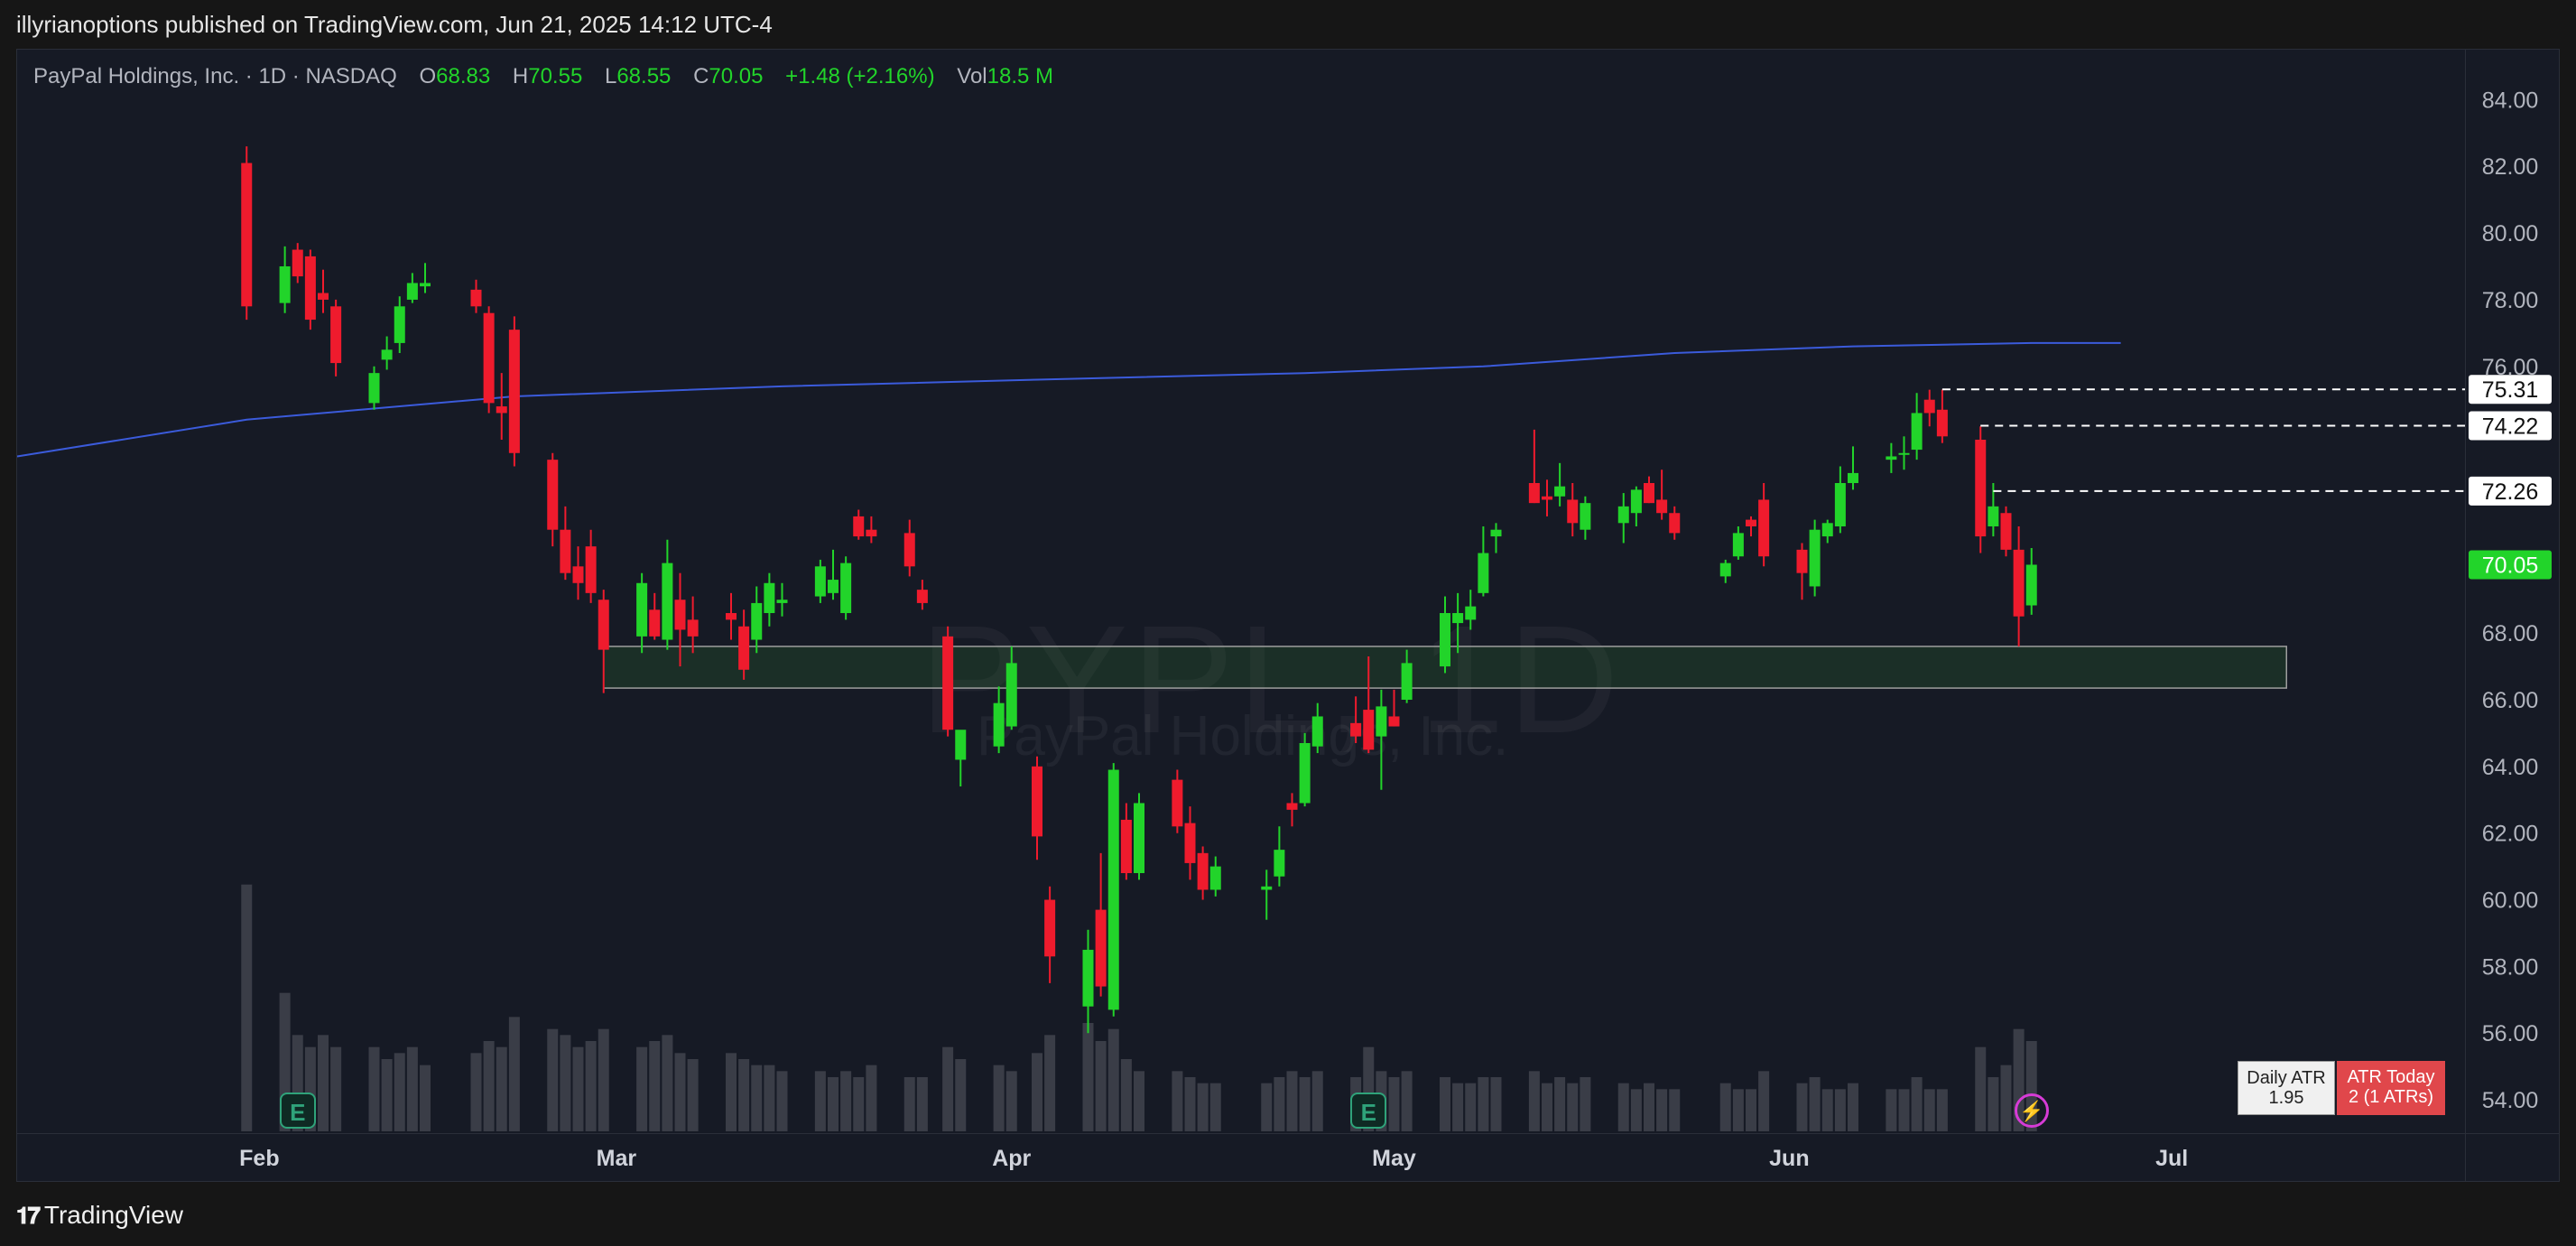  What do you see at coordinates (860, 76) in the screenshot?
I see `legend-change: +1.48 (+2.16%)` at bounding box center [860, 76].